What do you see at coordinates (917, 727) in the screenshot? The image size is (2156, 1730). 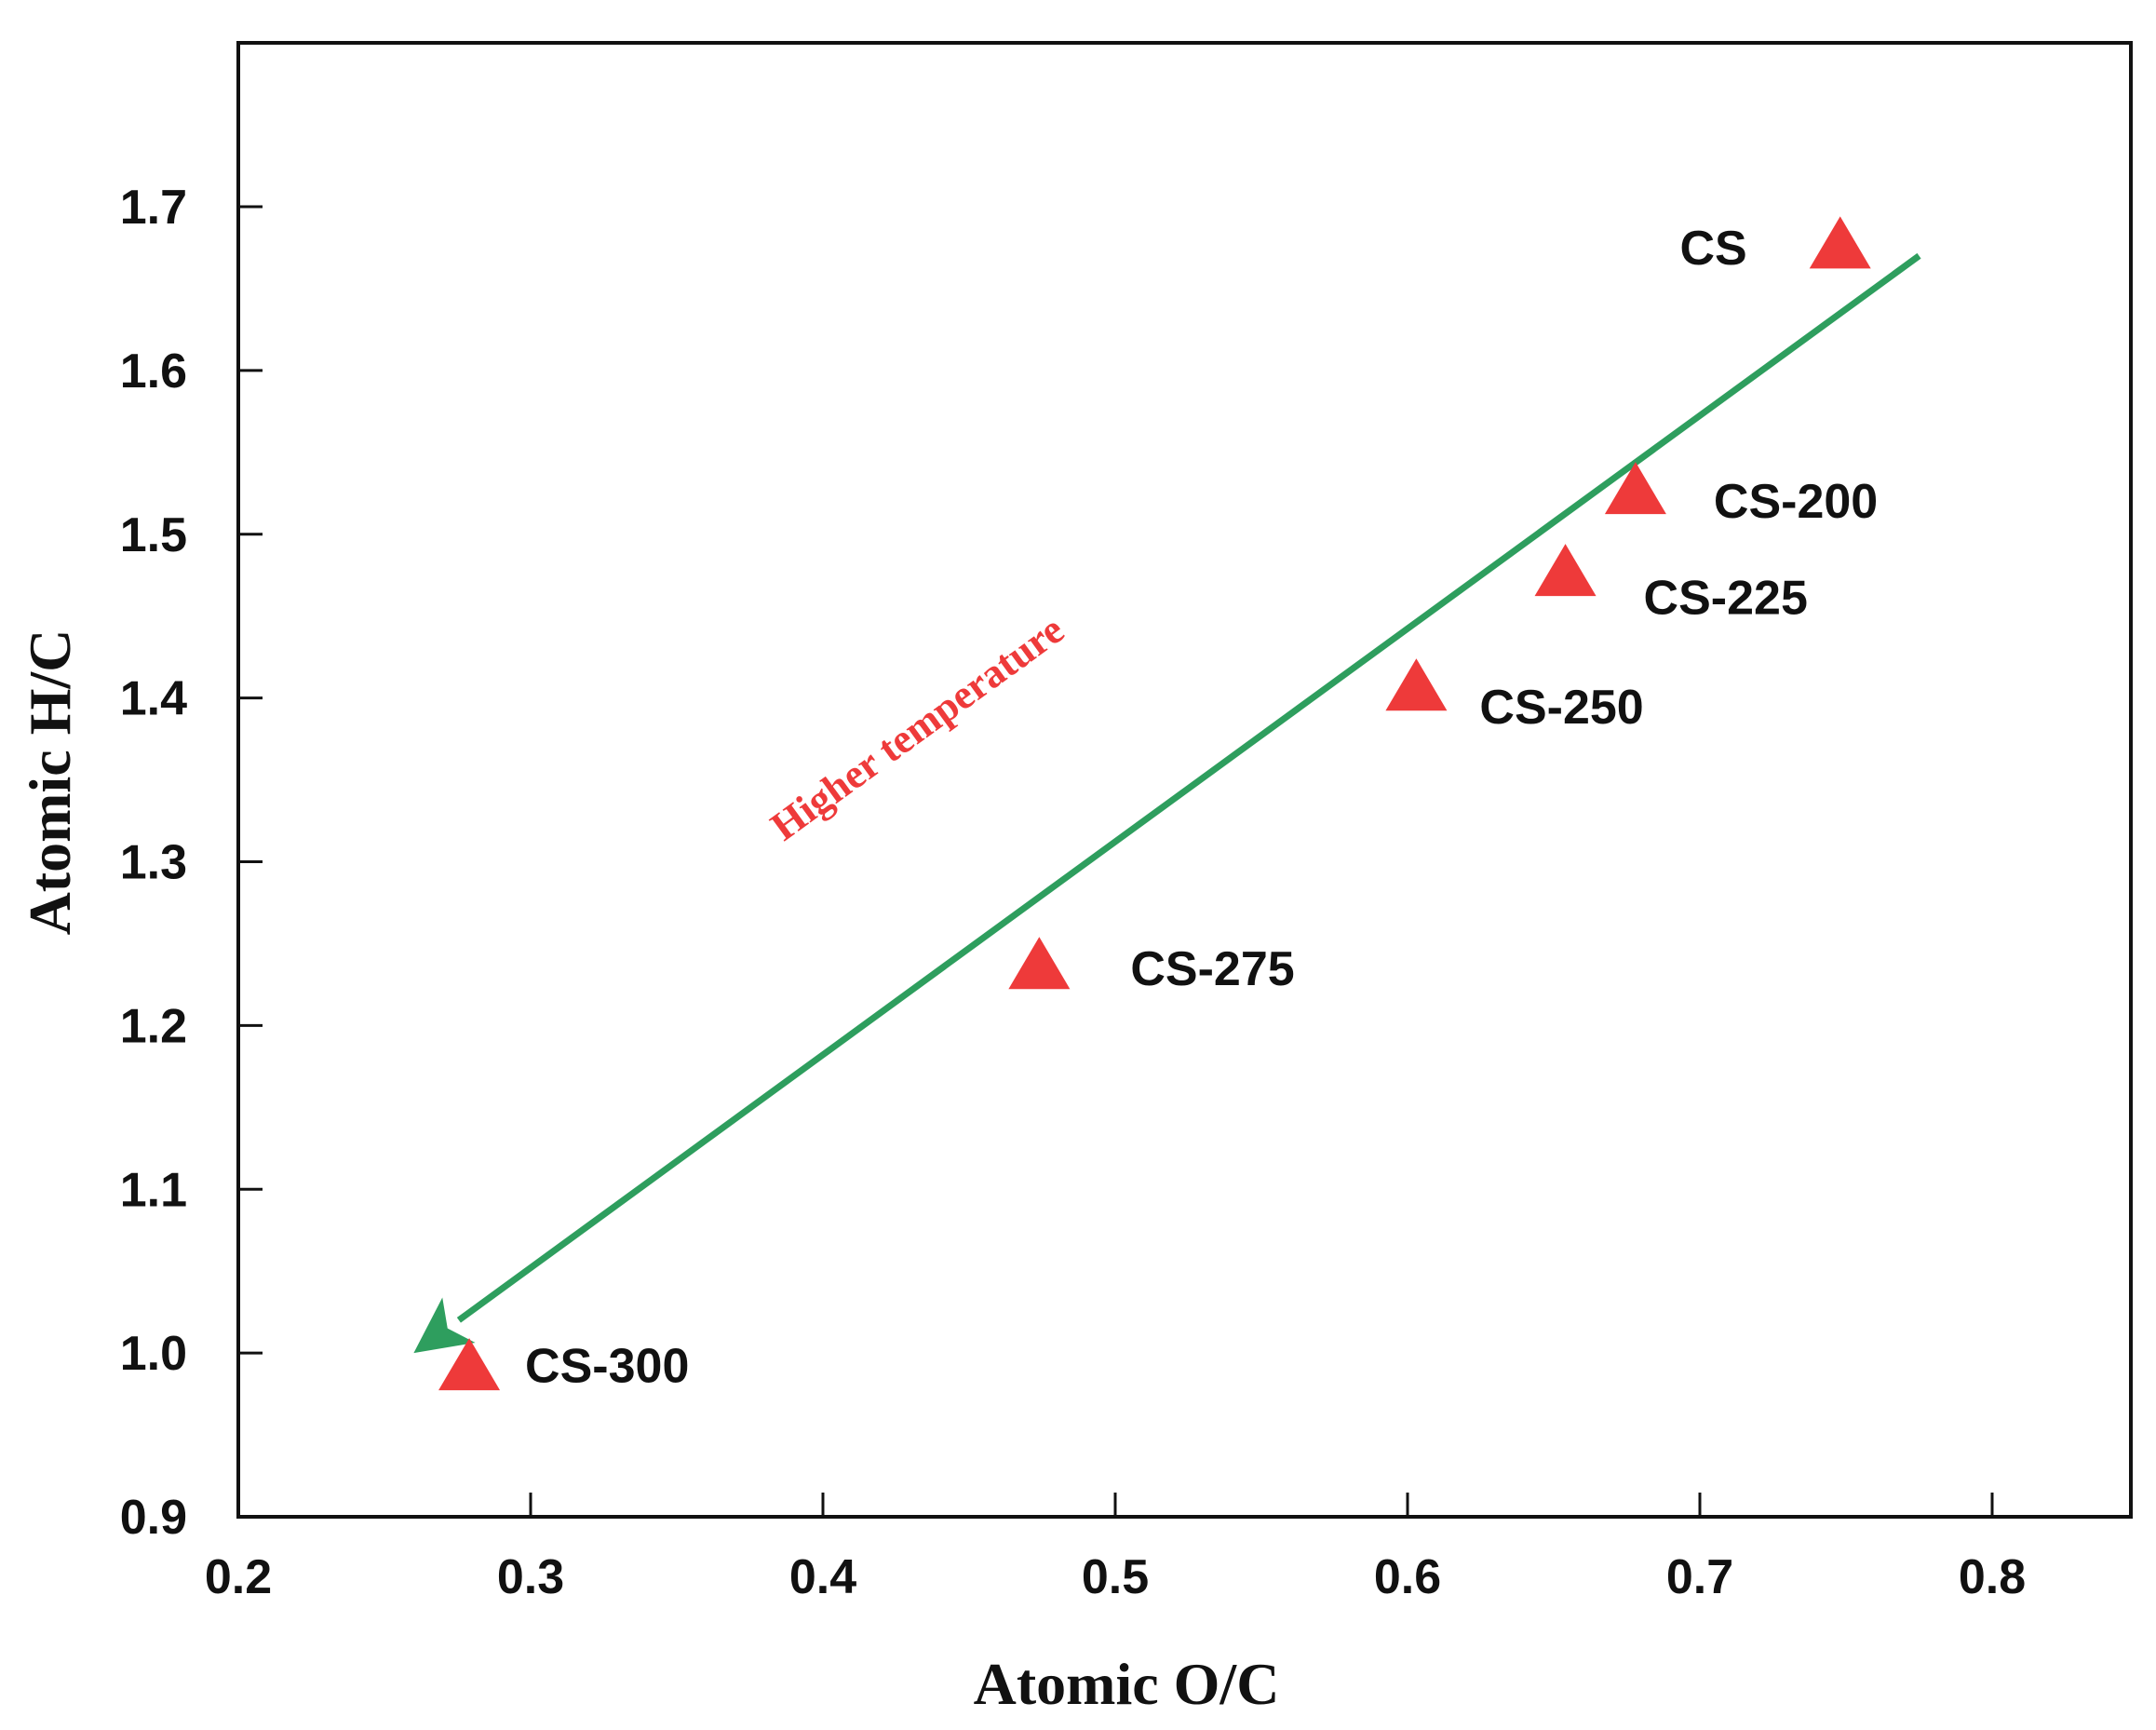 I see `trend-annotation-label: Higher temperature` at bounding box center [917, 727].